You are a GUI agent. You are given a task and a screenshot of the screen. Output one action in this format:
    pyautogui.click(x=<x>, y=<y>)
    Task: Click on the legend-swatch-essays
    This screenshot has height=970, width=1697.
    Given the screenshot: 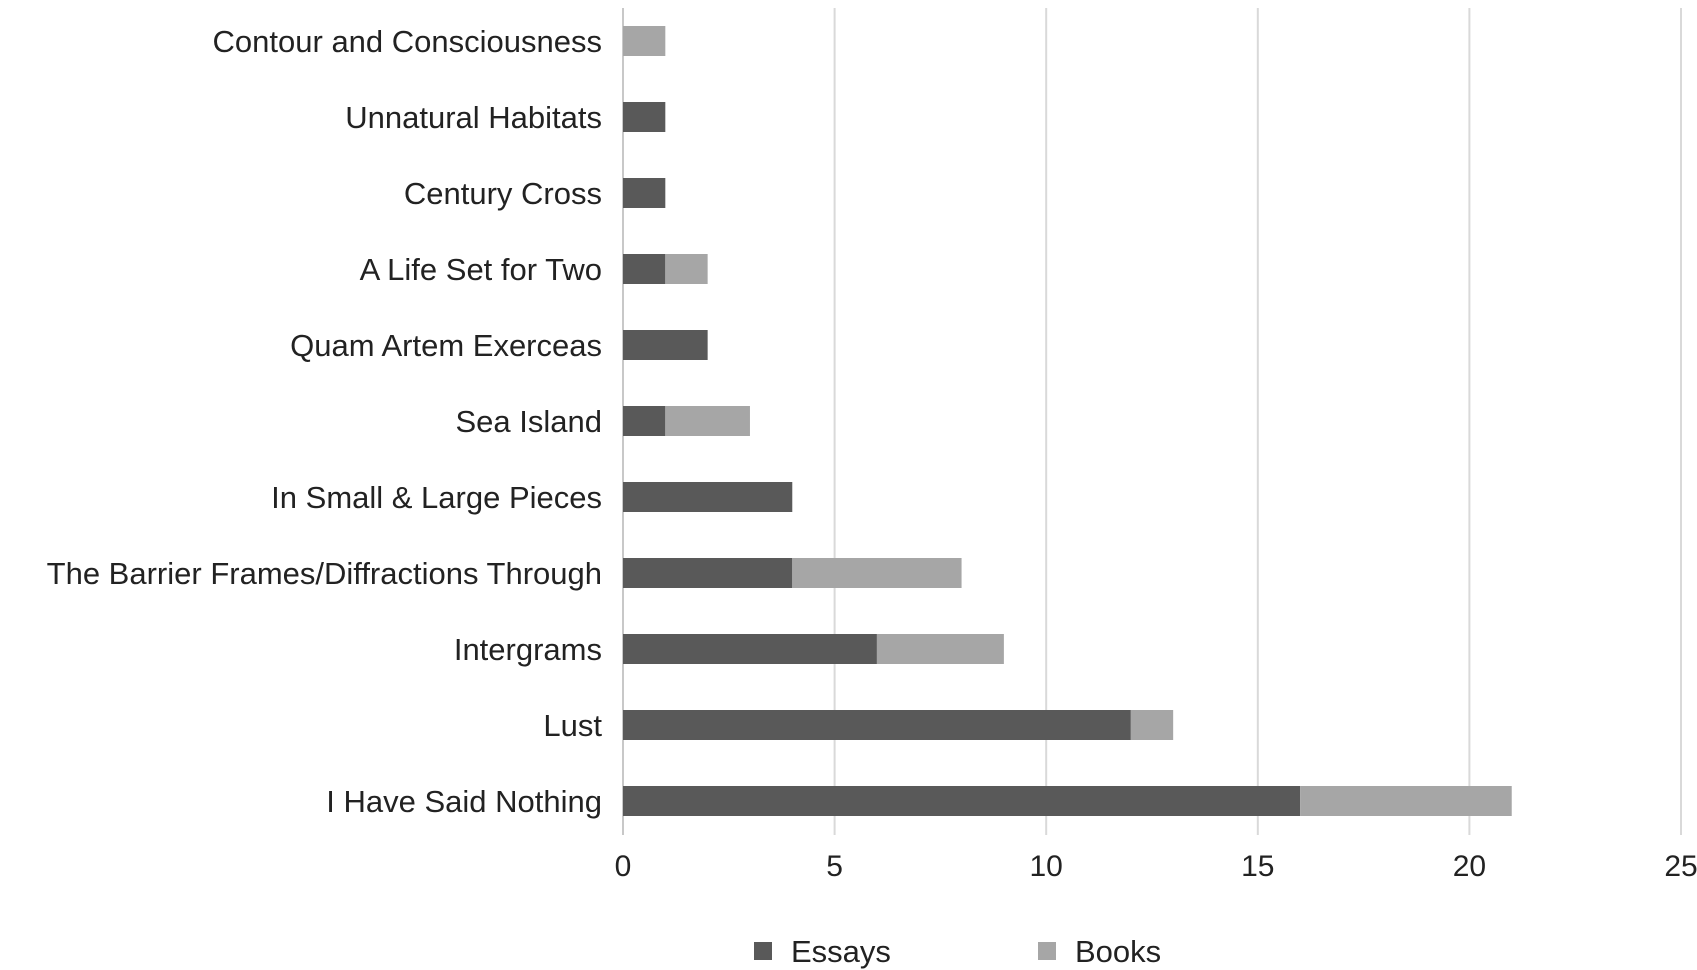 What is the action you would take?
    pyautogui.click(x=763, y=951)
    